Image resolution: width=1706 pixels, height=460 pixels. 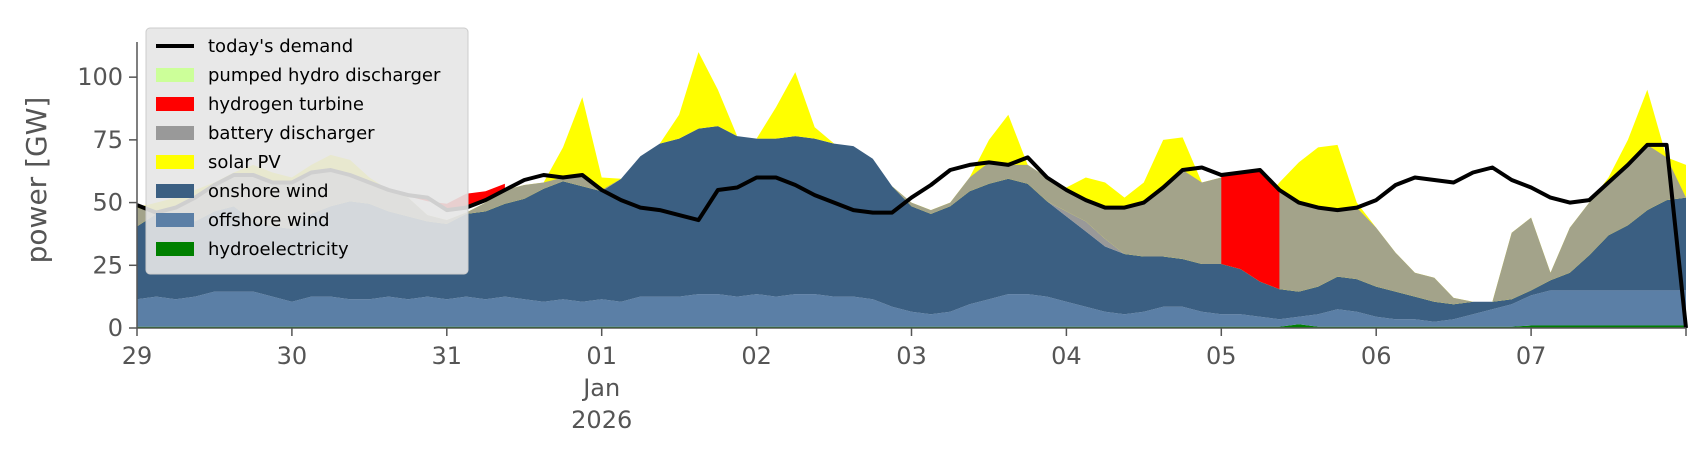 What do you see at coordinates (756, 356) in the screenshot?
I see `x-tick-label: 02` at bounding box center [756, 356].